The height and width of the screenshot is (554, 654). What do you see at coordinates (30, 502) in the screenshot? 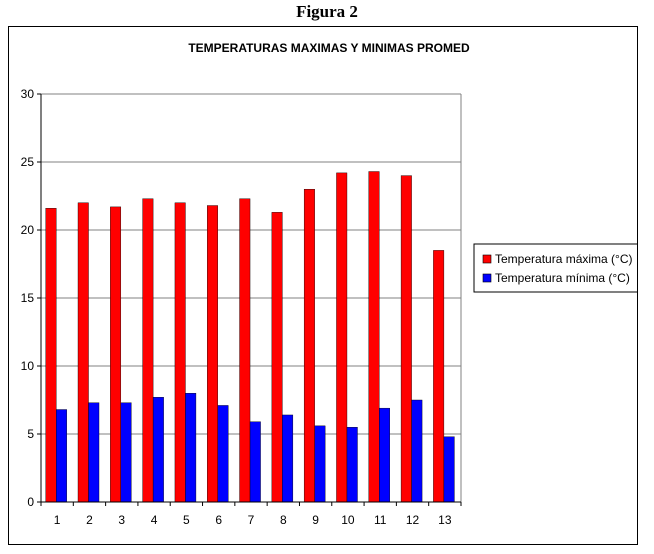
I see `y-tick-label: 0` at bounding box center [30, 502].